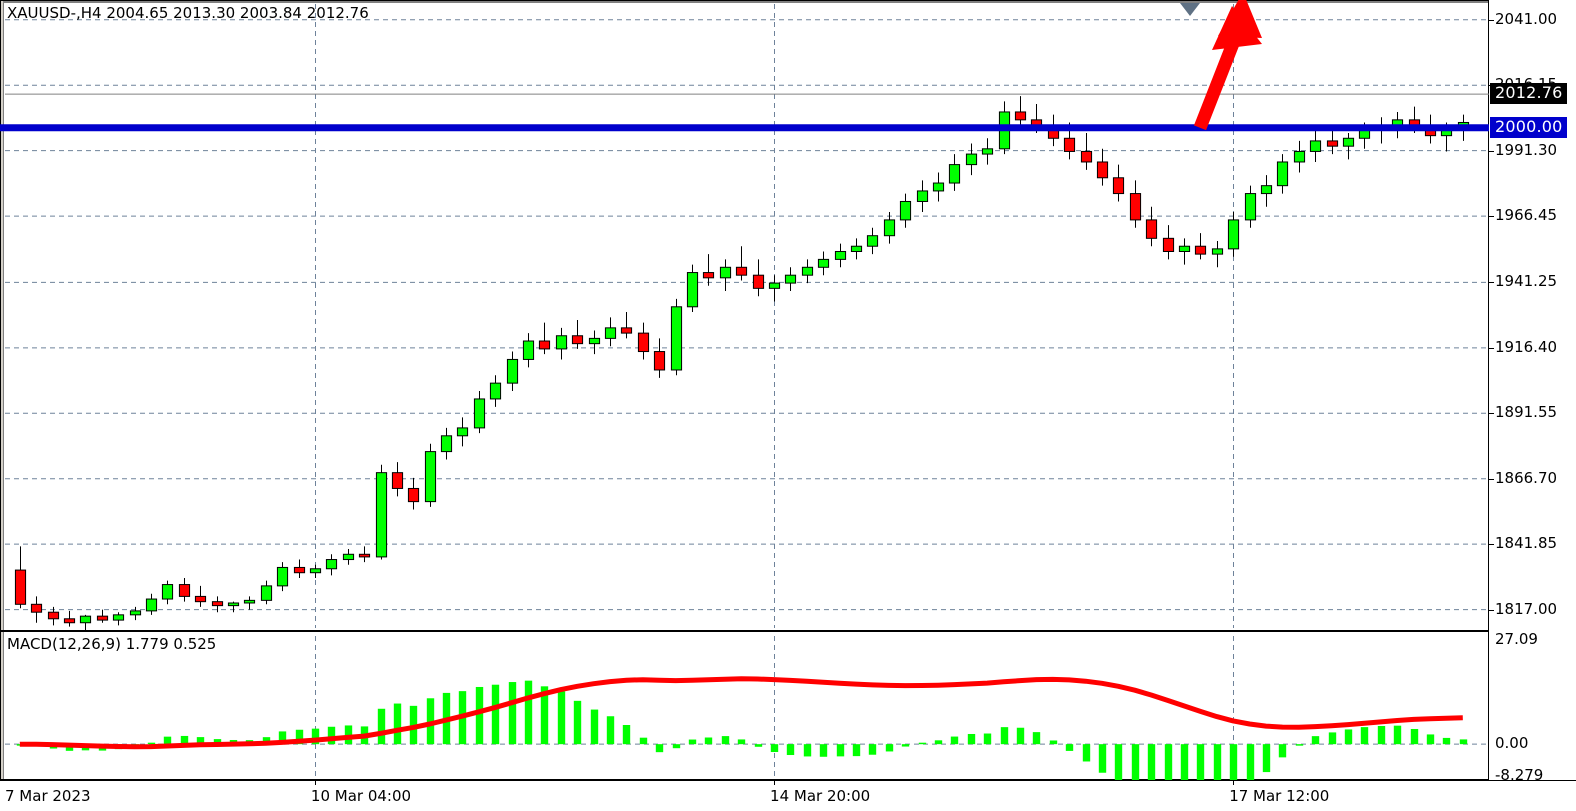  Describe the element at coordinates (48, 796) in the screenshot. I see `time-axis-tick: 7 Mar 2023` at that location.